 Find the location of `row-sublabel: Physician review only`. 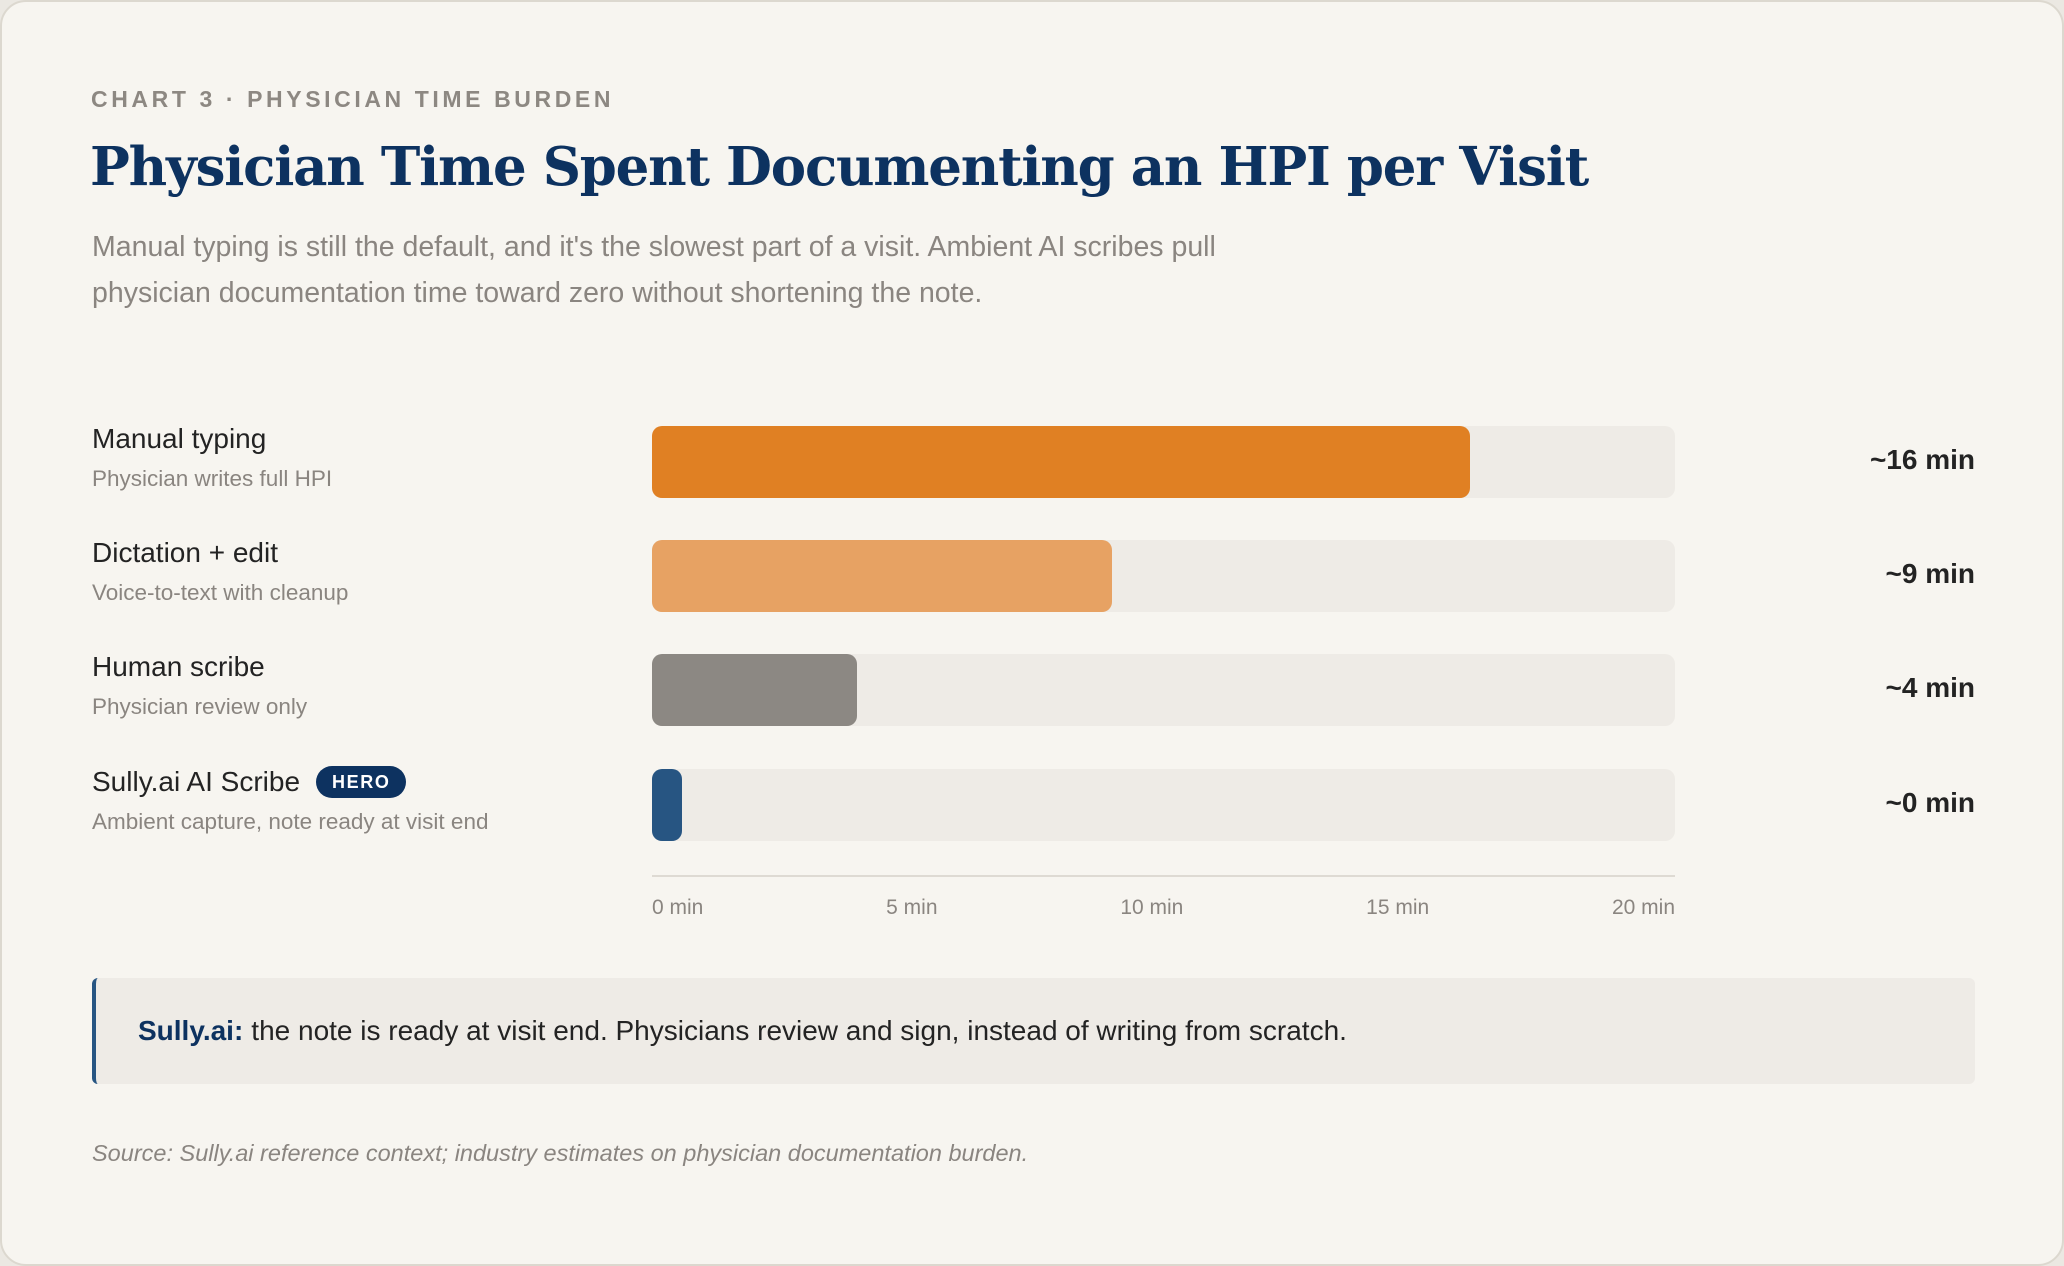

row-sublabel: Physician review only is located at coordinates (200, 706).